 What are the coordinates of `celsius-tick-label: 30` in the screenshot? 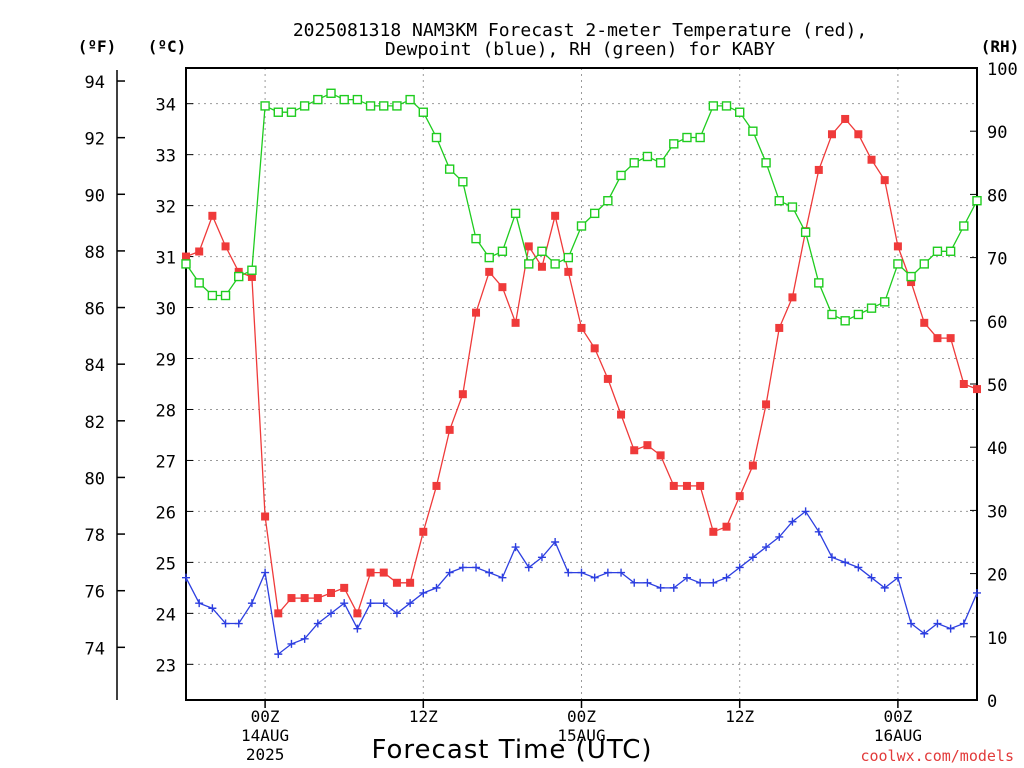 It's located at (166, 310).